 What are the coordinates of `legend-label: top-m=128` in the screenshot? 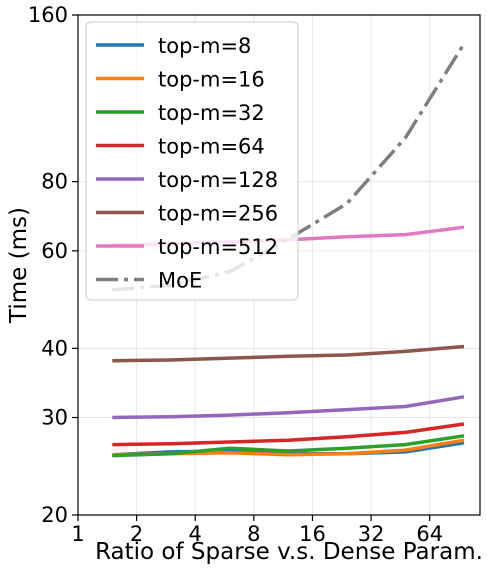 It's located at (218, 180).